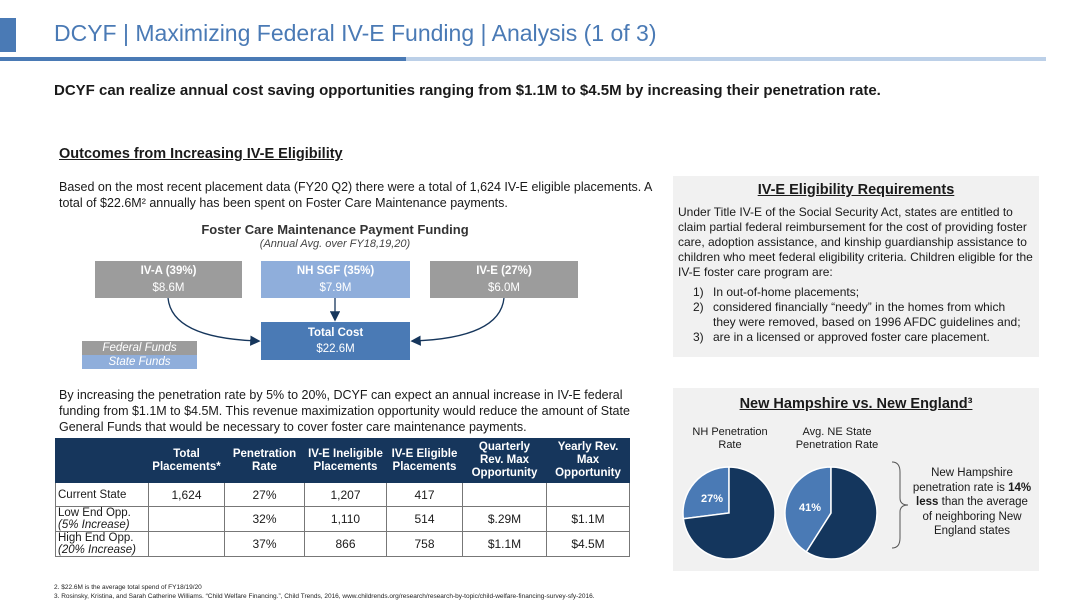 The image size is (1080, 607). What do you see at coordinates (96, 538) in the screenshot?
I see `row-name: High End Opp.` at bounding box center [96, 538].